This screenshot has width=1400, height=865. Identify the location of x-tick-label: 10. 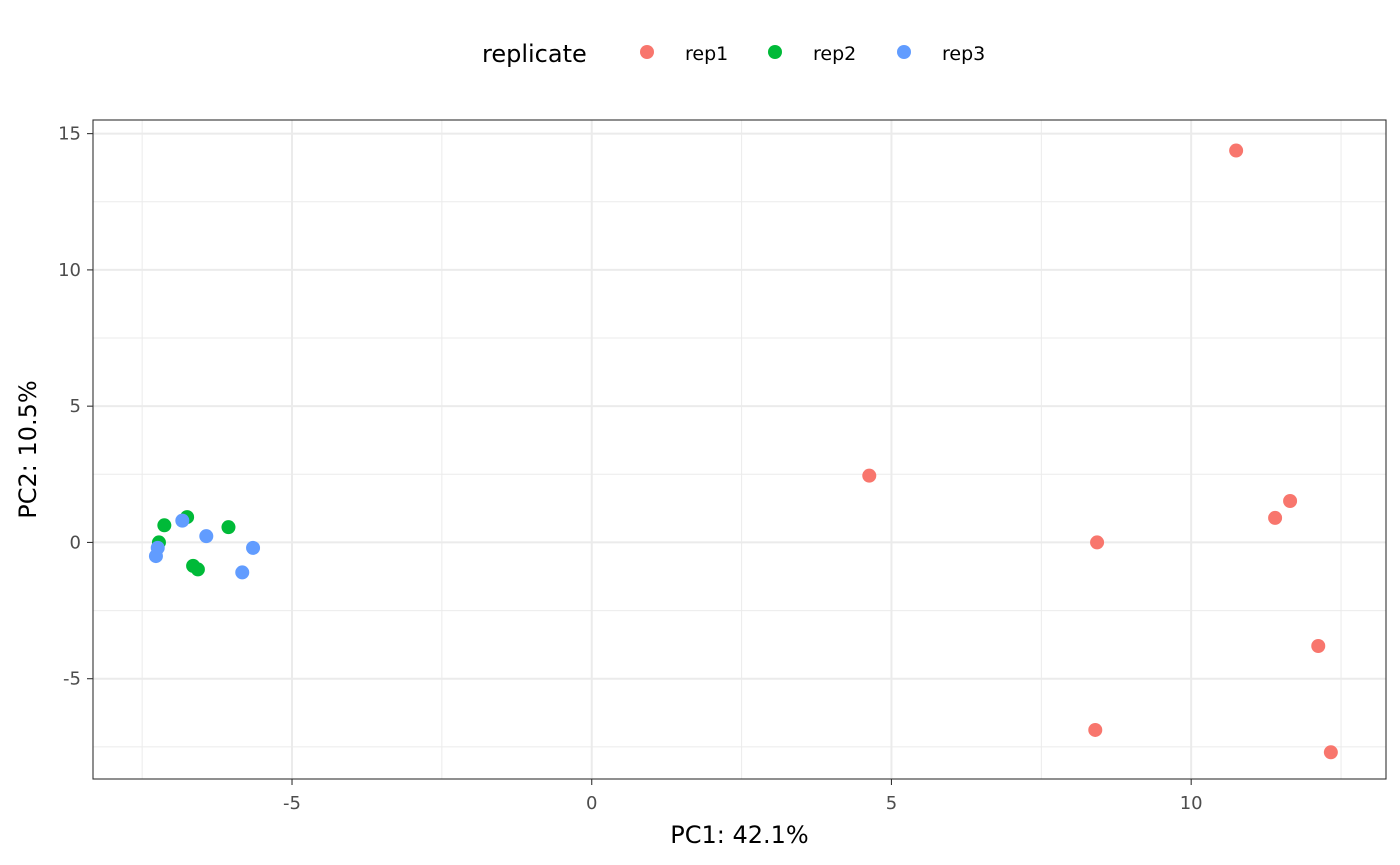
(1191, 803).